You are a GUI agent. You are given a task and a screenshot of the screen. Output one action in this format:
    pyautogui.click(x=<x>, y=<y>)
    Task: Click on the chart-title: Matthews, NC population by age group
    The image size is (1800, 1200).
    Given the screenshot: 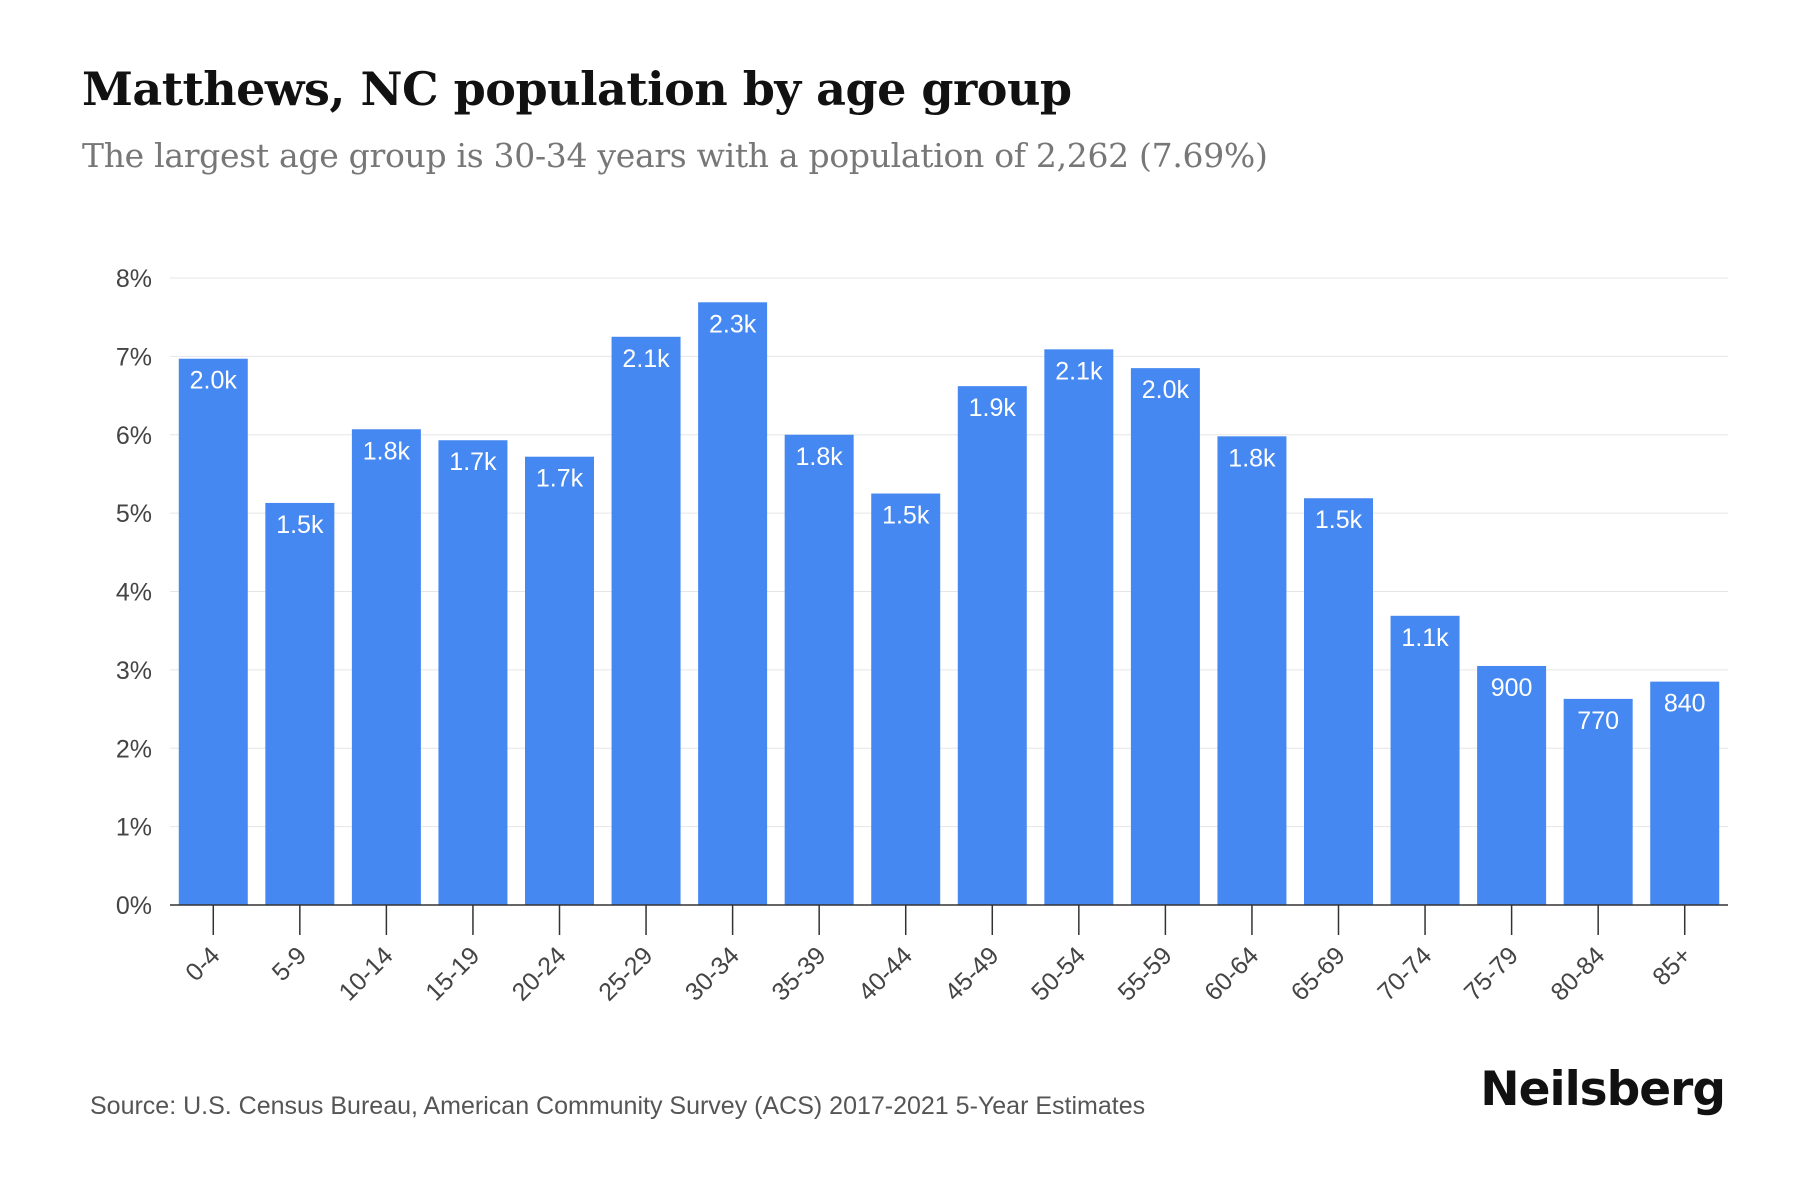 What is the action you would take?
    pyautogui.click(x=577, y=89)
    